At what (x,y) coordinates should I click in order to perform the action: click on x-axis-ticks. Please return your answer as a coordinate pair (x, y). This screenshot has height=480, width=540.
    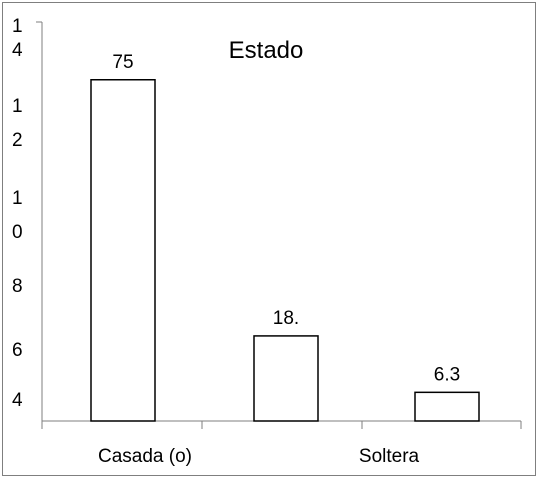
    Looking at the image, I should click on (281, 425).